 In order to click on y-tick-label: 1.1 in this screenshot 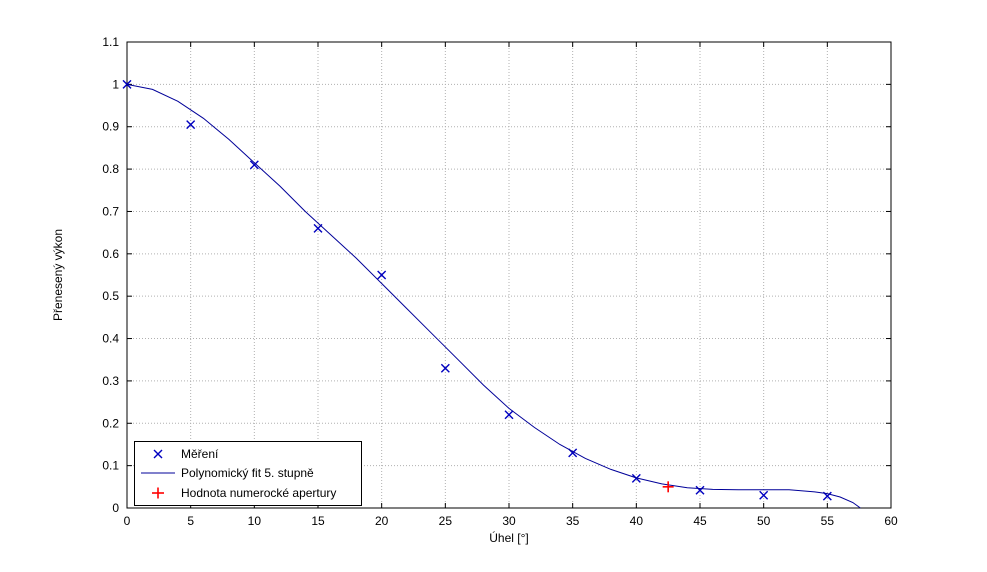, I will do `click(110, 42)`.